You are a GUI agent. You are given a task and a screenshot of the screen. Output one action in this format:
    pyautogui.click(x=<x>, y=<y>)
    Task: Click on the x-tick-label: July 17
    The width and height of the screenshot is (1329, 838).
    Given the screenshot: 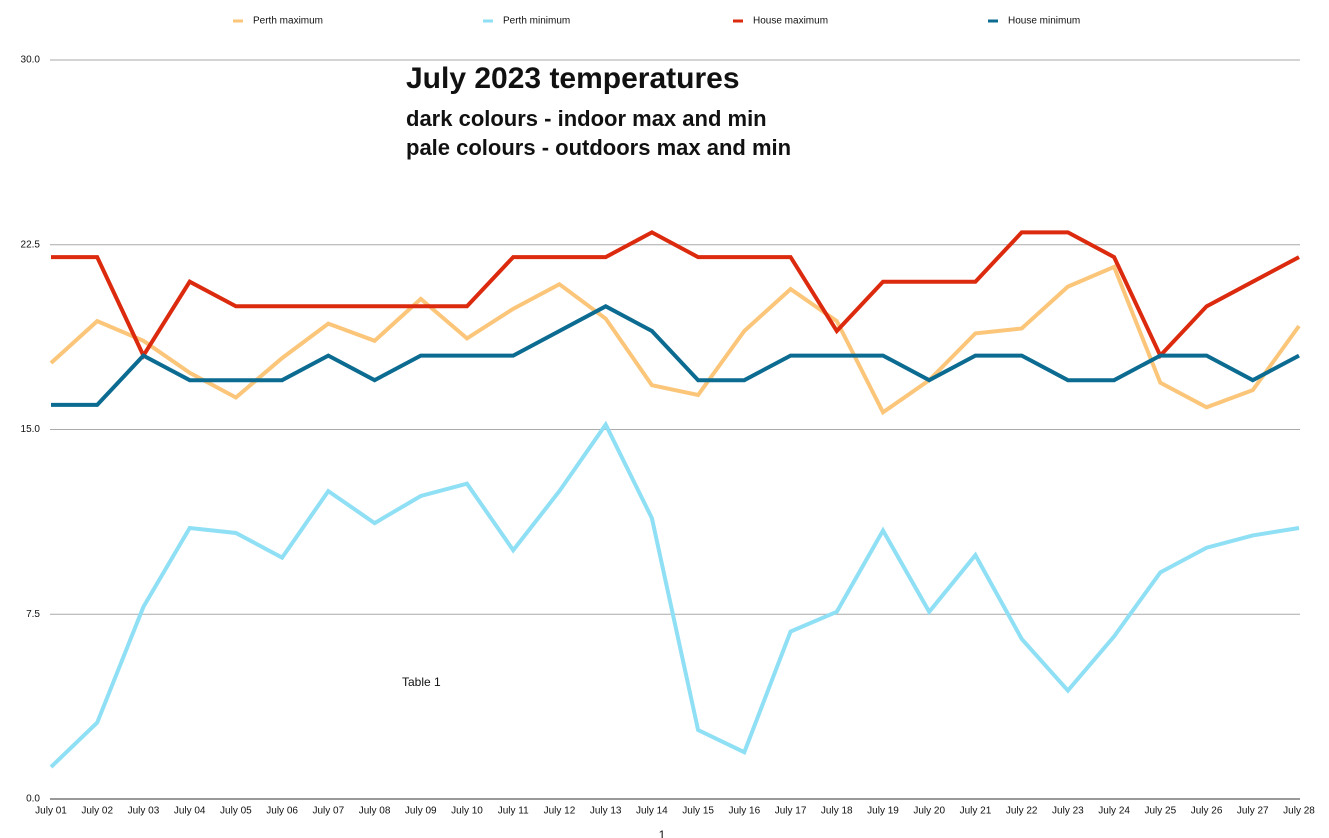 What is the action you would take?
    pyautogui.click(x=791, y=811)
    